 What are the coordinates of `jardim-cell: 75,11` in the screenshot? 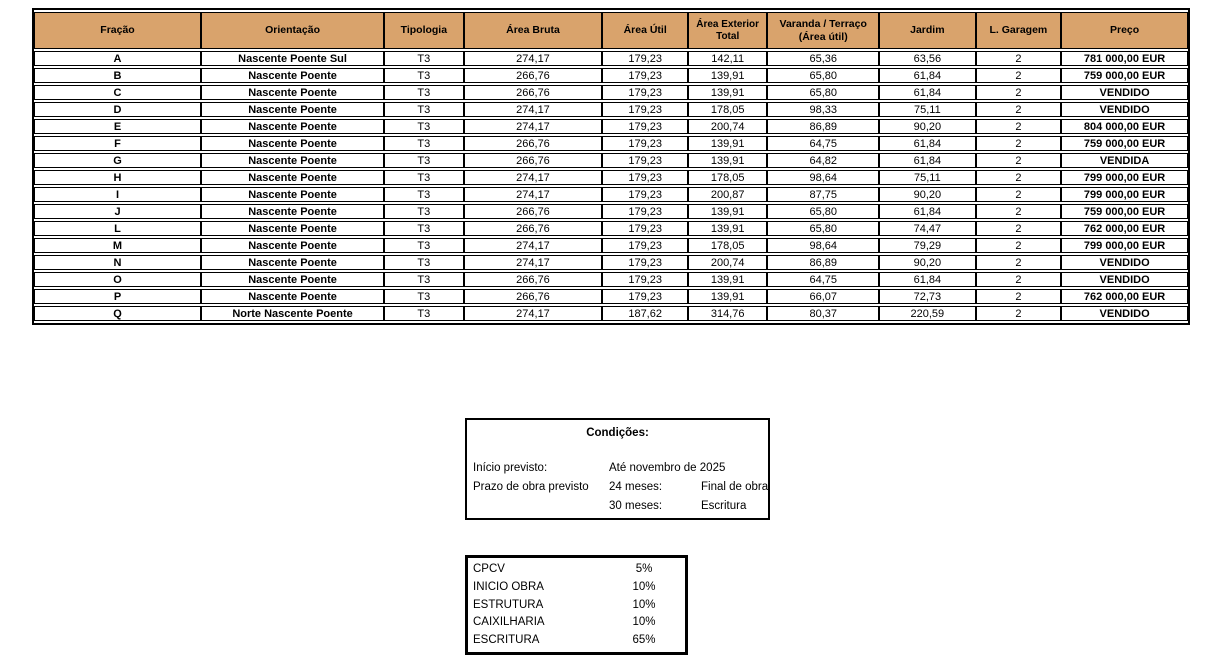 It's located at (927, 109).